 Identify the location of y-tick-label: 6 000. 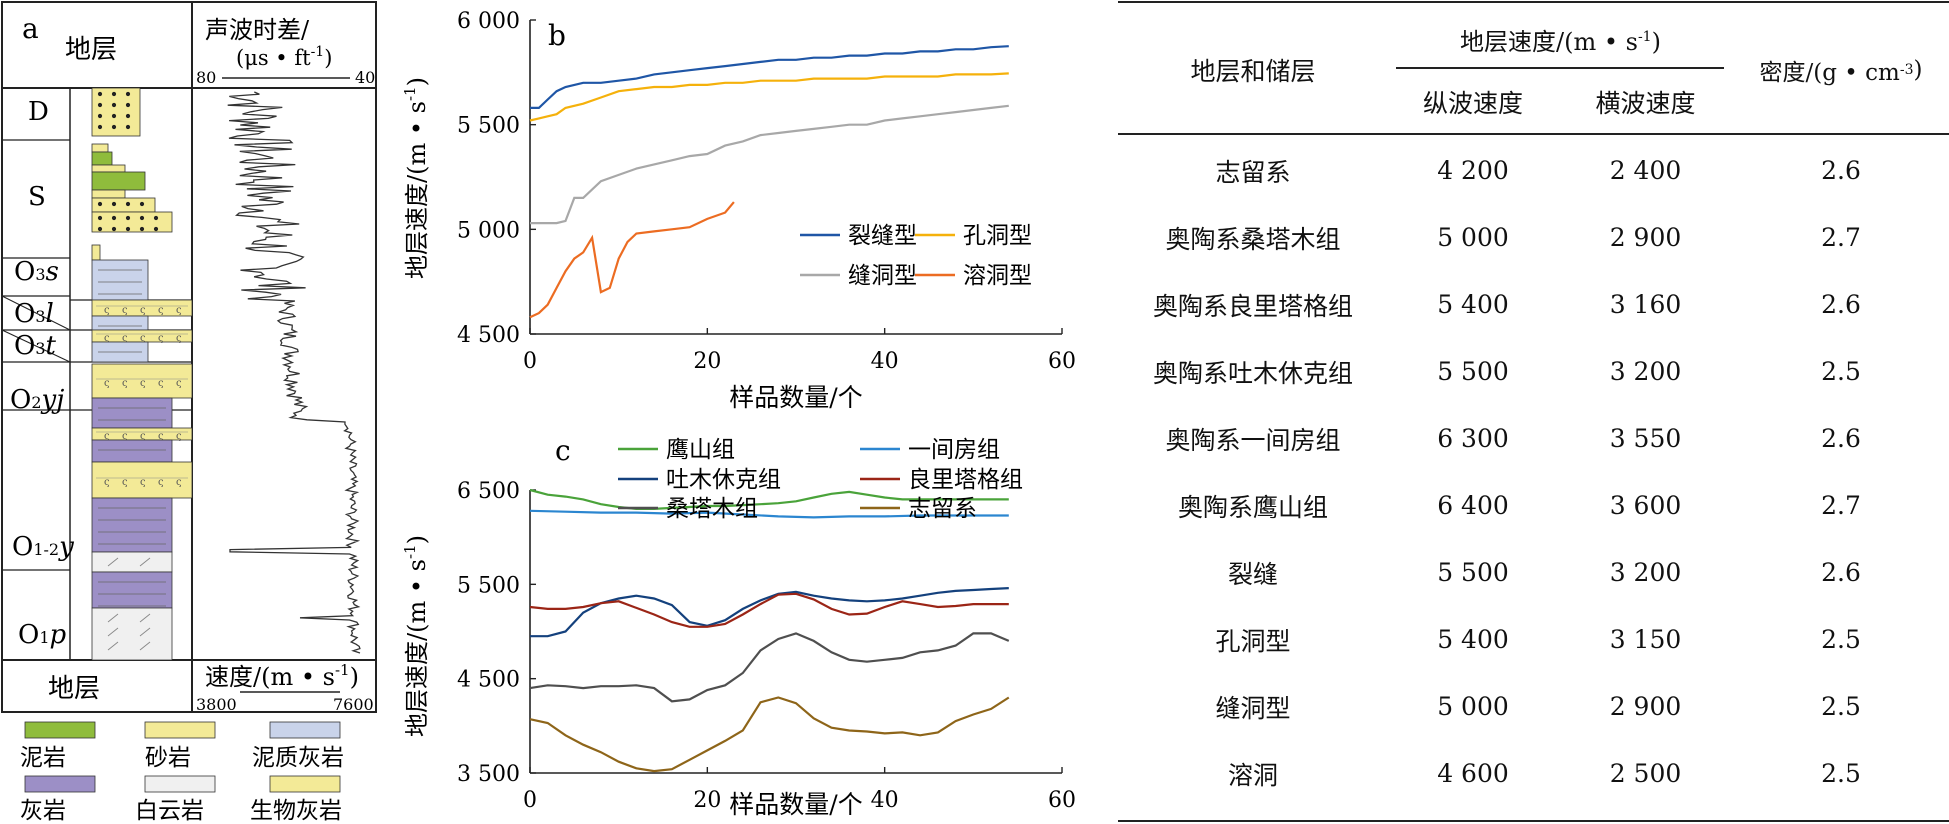
(488, 21).